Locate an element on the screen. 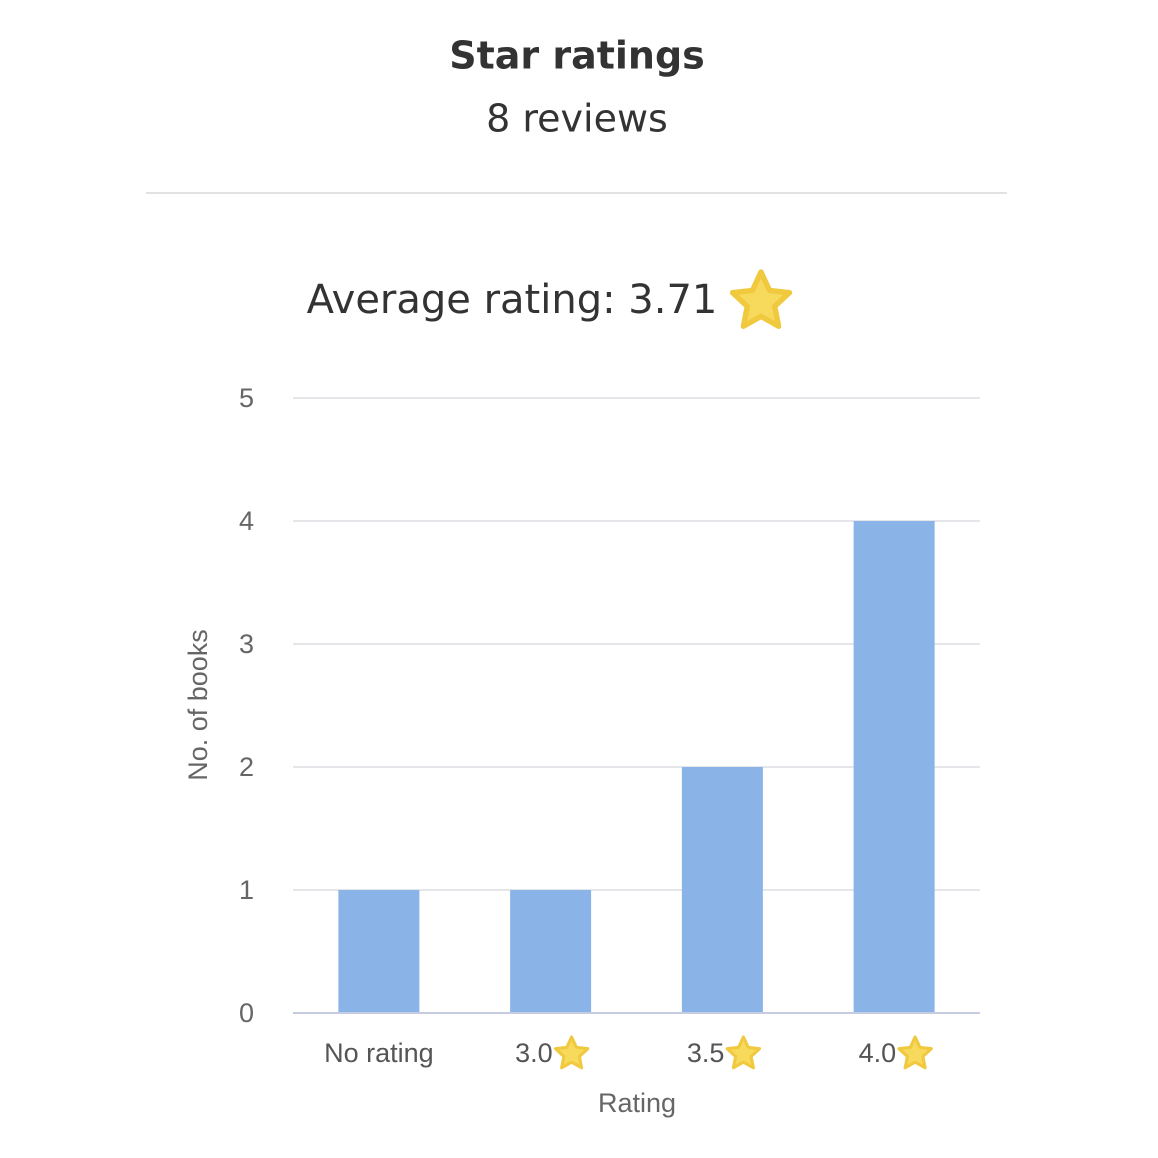  y-axis-title: No. of books is located at coordinates (198, 705).